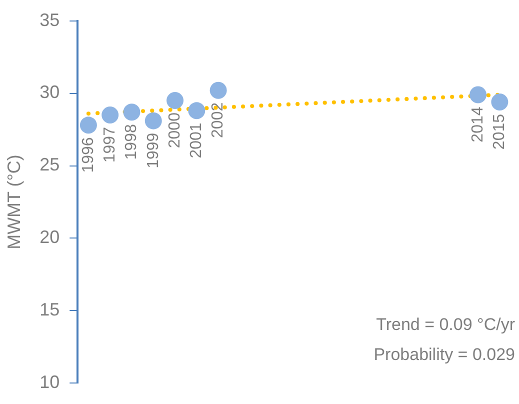 The height and width of the screenshot is (404, 519). I want to click on annotation: Trend = 0.09 °C/yr, so click(446, 324).